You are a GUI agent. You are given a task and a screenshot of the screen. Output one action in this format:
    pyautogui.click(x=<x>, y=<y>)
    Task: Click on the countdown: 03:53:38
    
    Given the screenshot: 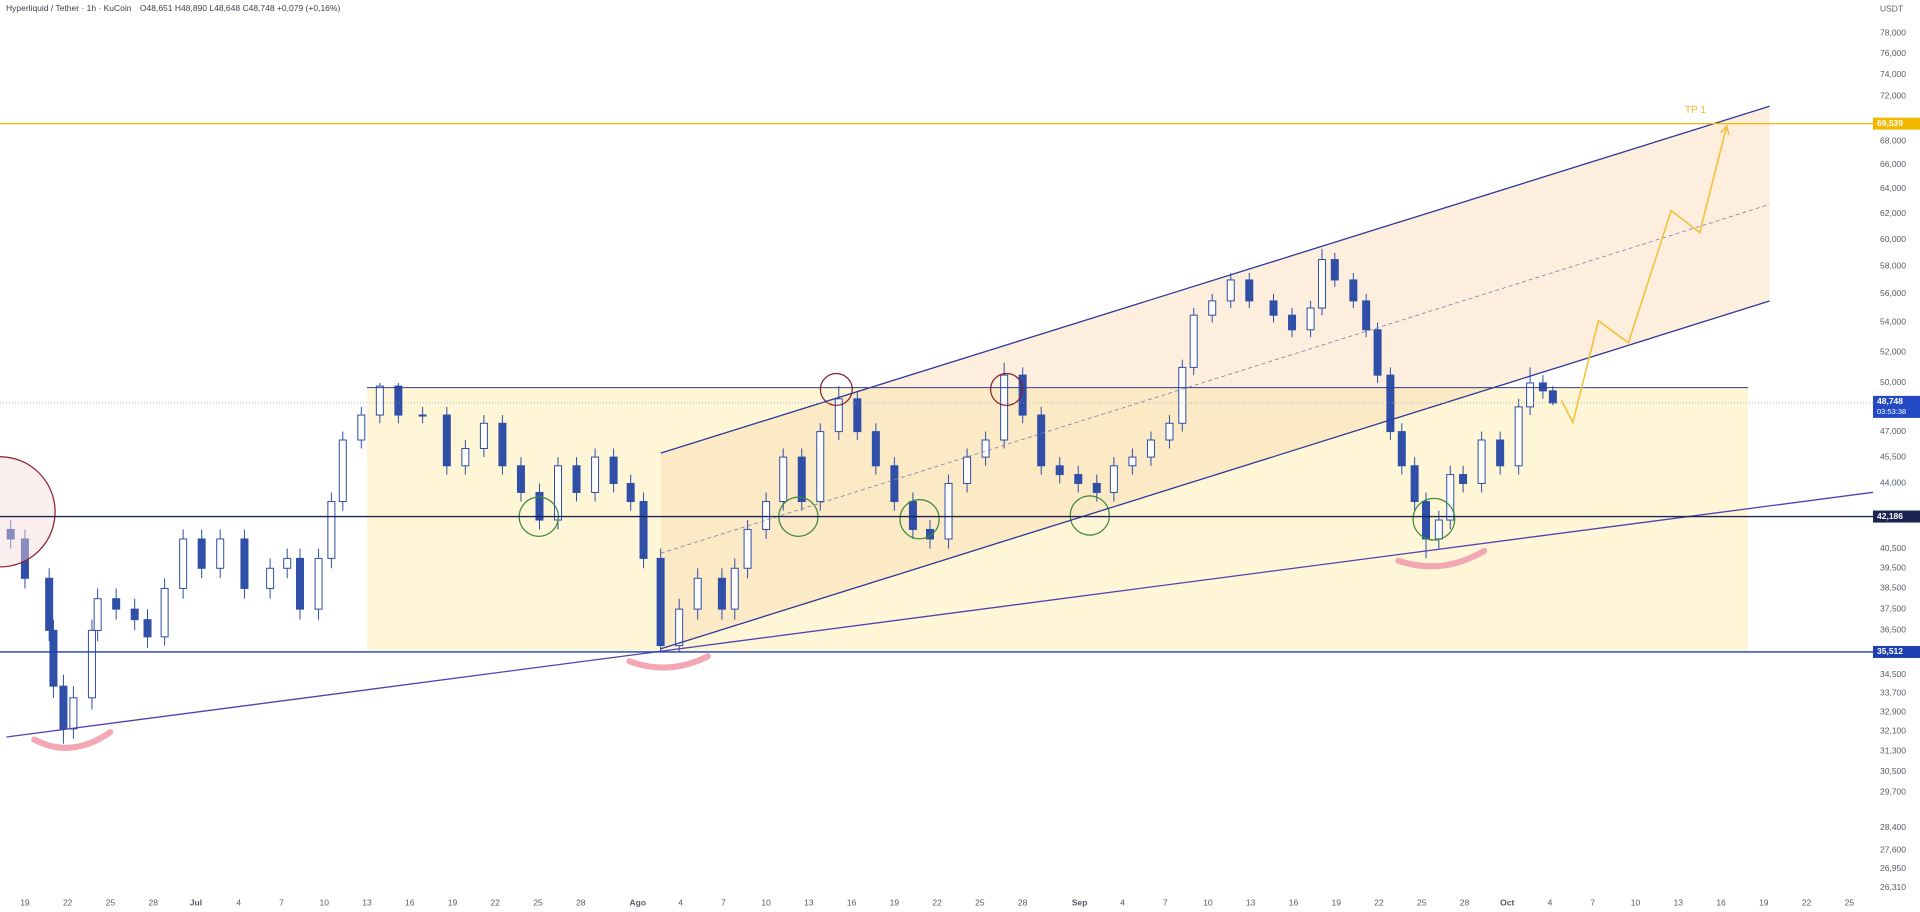 What is the action you would take?
    pyautogui.click(x=1891, y=411)
    